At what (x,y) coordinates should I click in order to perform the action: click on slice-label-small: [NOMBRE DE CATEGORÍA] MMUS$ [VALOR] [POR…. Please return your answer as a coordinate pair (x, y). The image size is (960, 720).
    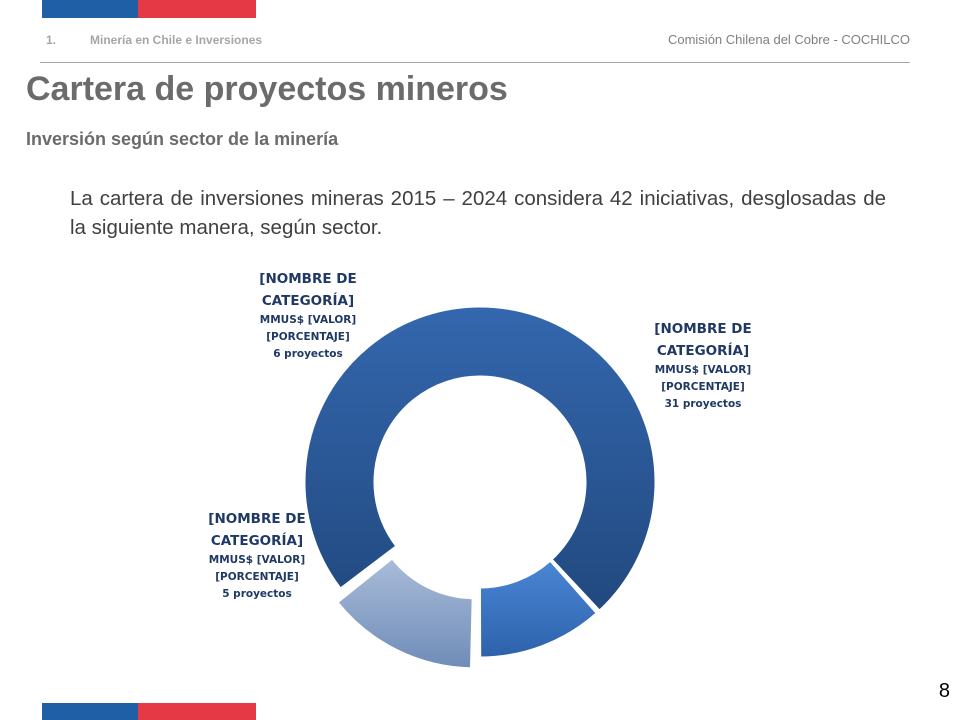
    Looking at the image, I should click on (308, 315).